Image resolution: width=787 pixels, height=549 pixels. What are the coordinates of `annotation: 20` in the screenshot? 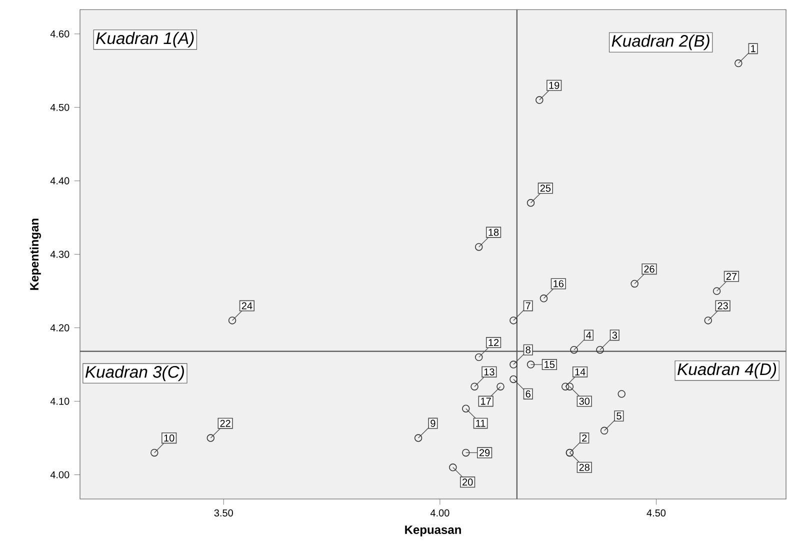 It's located at (467, 482).